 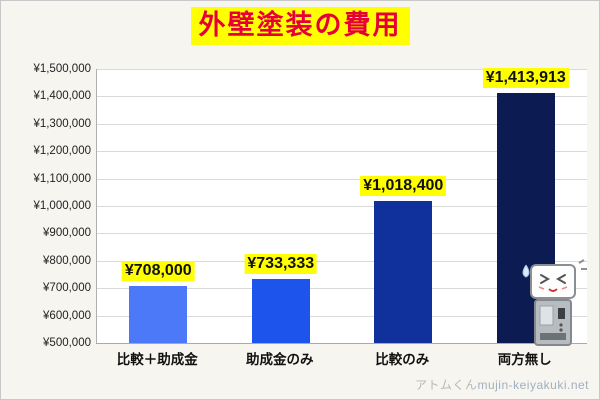 I want to click on y-axis-tick-label: ¥1,400,000, so click(x=62, y=96).